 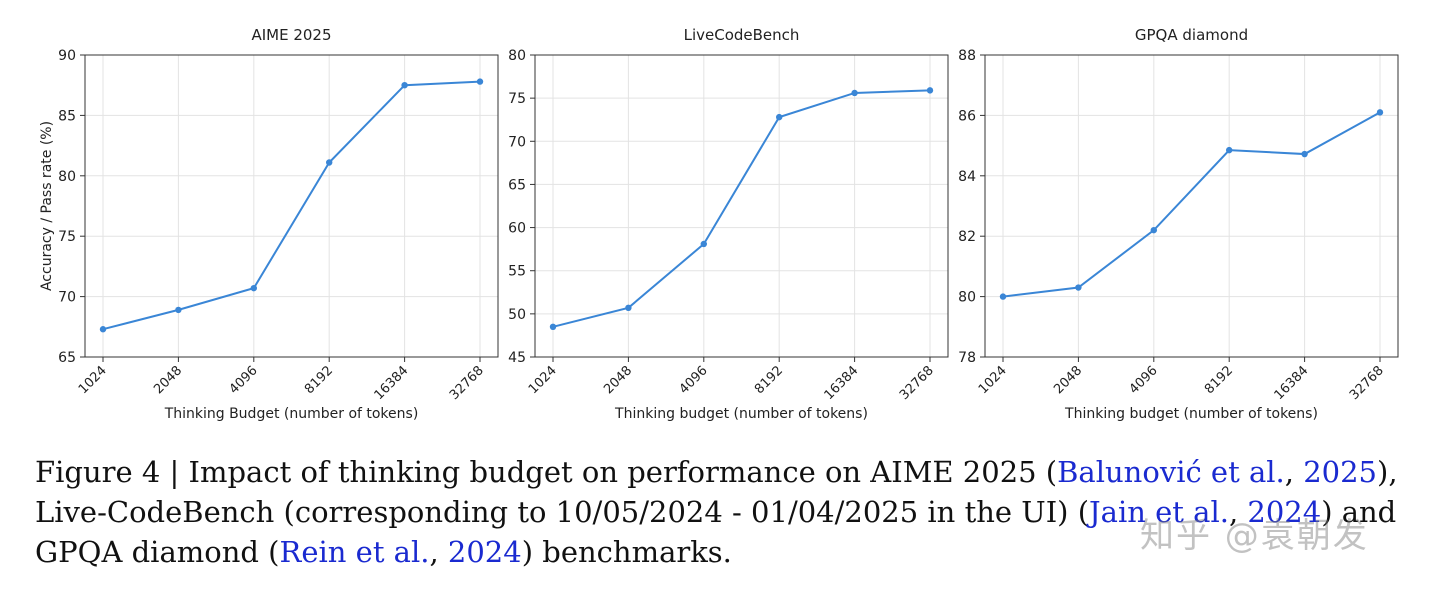 I want to click on caption-text-6: ,, so click(x=438, y=552).